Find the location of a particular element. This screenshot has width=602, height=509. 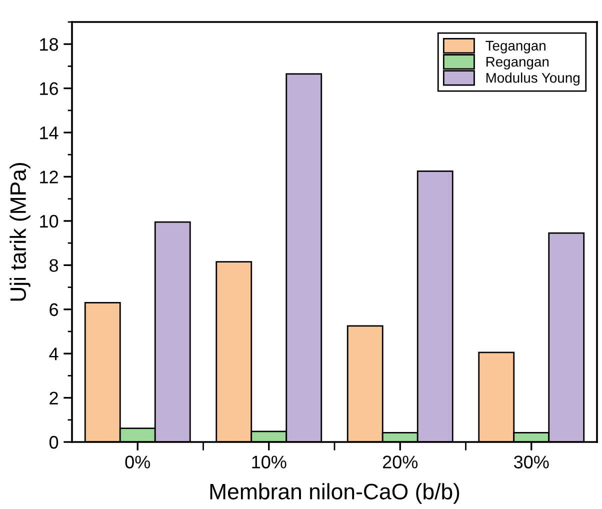

y-axis-title: Uji tarik (MPa) is located at coordinates (20, 232).